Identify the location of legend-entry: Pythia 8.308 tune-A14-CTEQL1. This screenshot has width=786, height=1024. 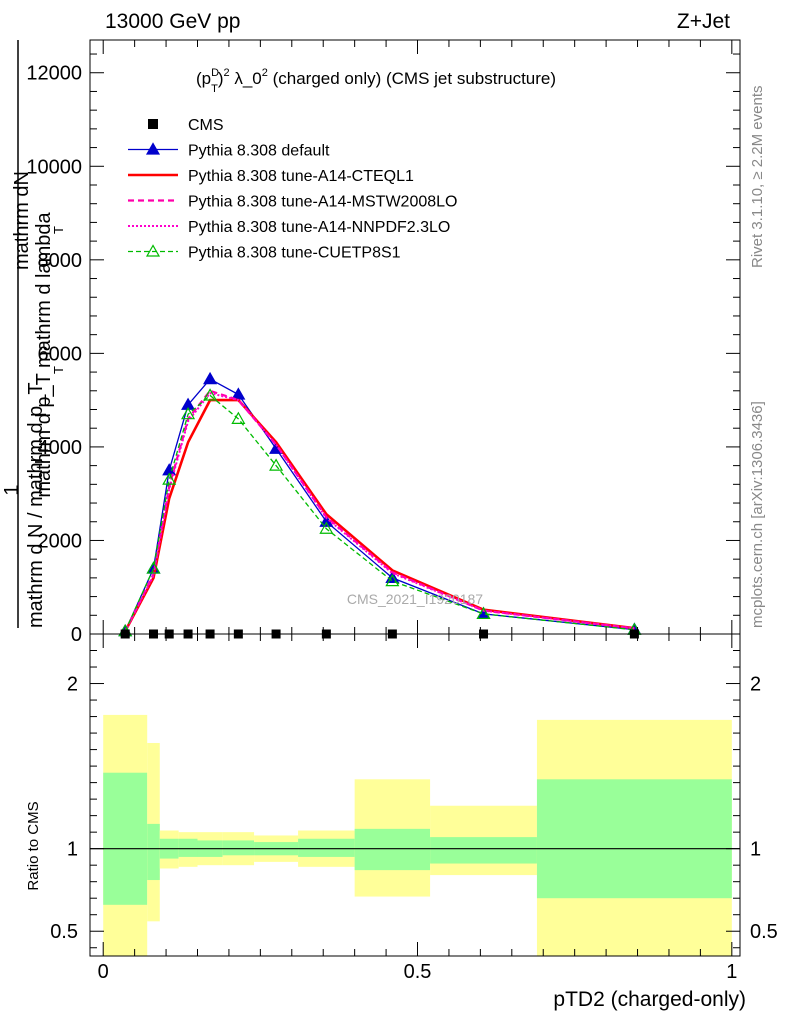
(271, 176).